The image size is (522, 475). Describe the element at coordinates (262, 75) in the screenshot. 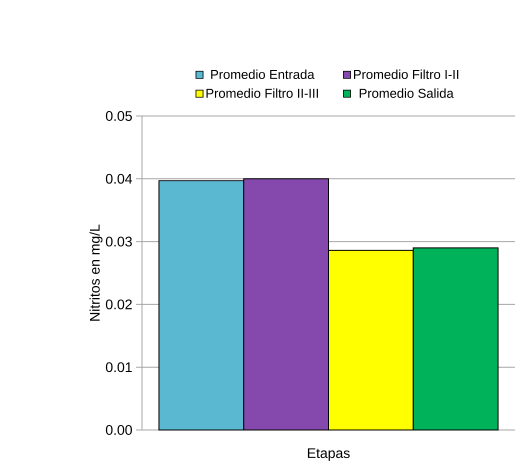

I see `legend-label: Promedio Entrada` at that location.